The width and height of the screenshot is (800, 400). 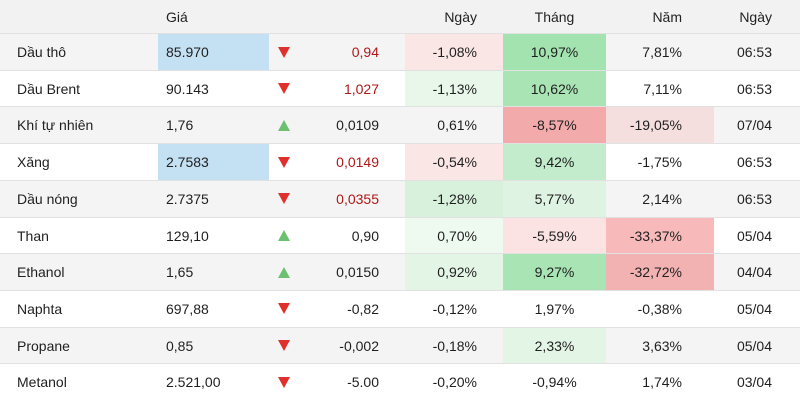 I want to click on change-value: 0,94, so click(x=365, y=52).